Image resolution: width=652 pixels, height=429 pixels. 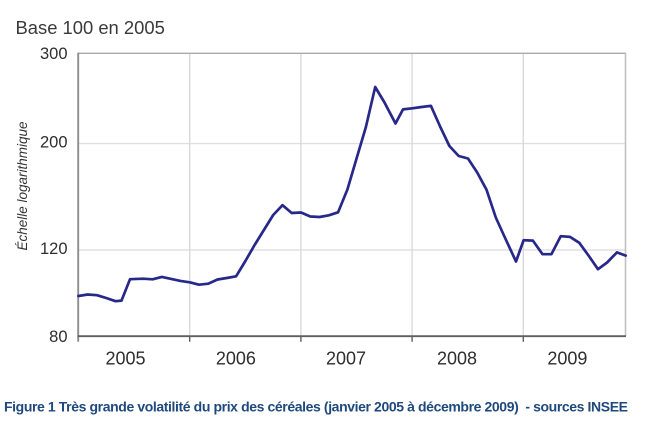 What do you see at coordinates (58, 337) in the screenshot?
I see `svg-text: 80` at bounding box center [58, 337].